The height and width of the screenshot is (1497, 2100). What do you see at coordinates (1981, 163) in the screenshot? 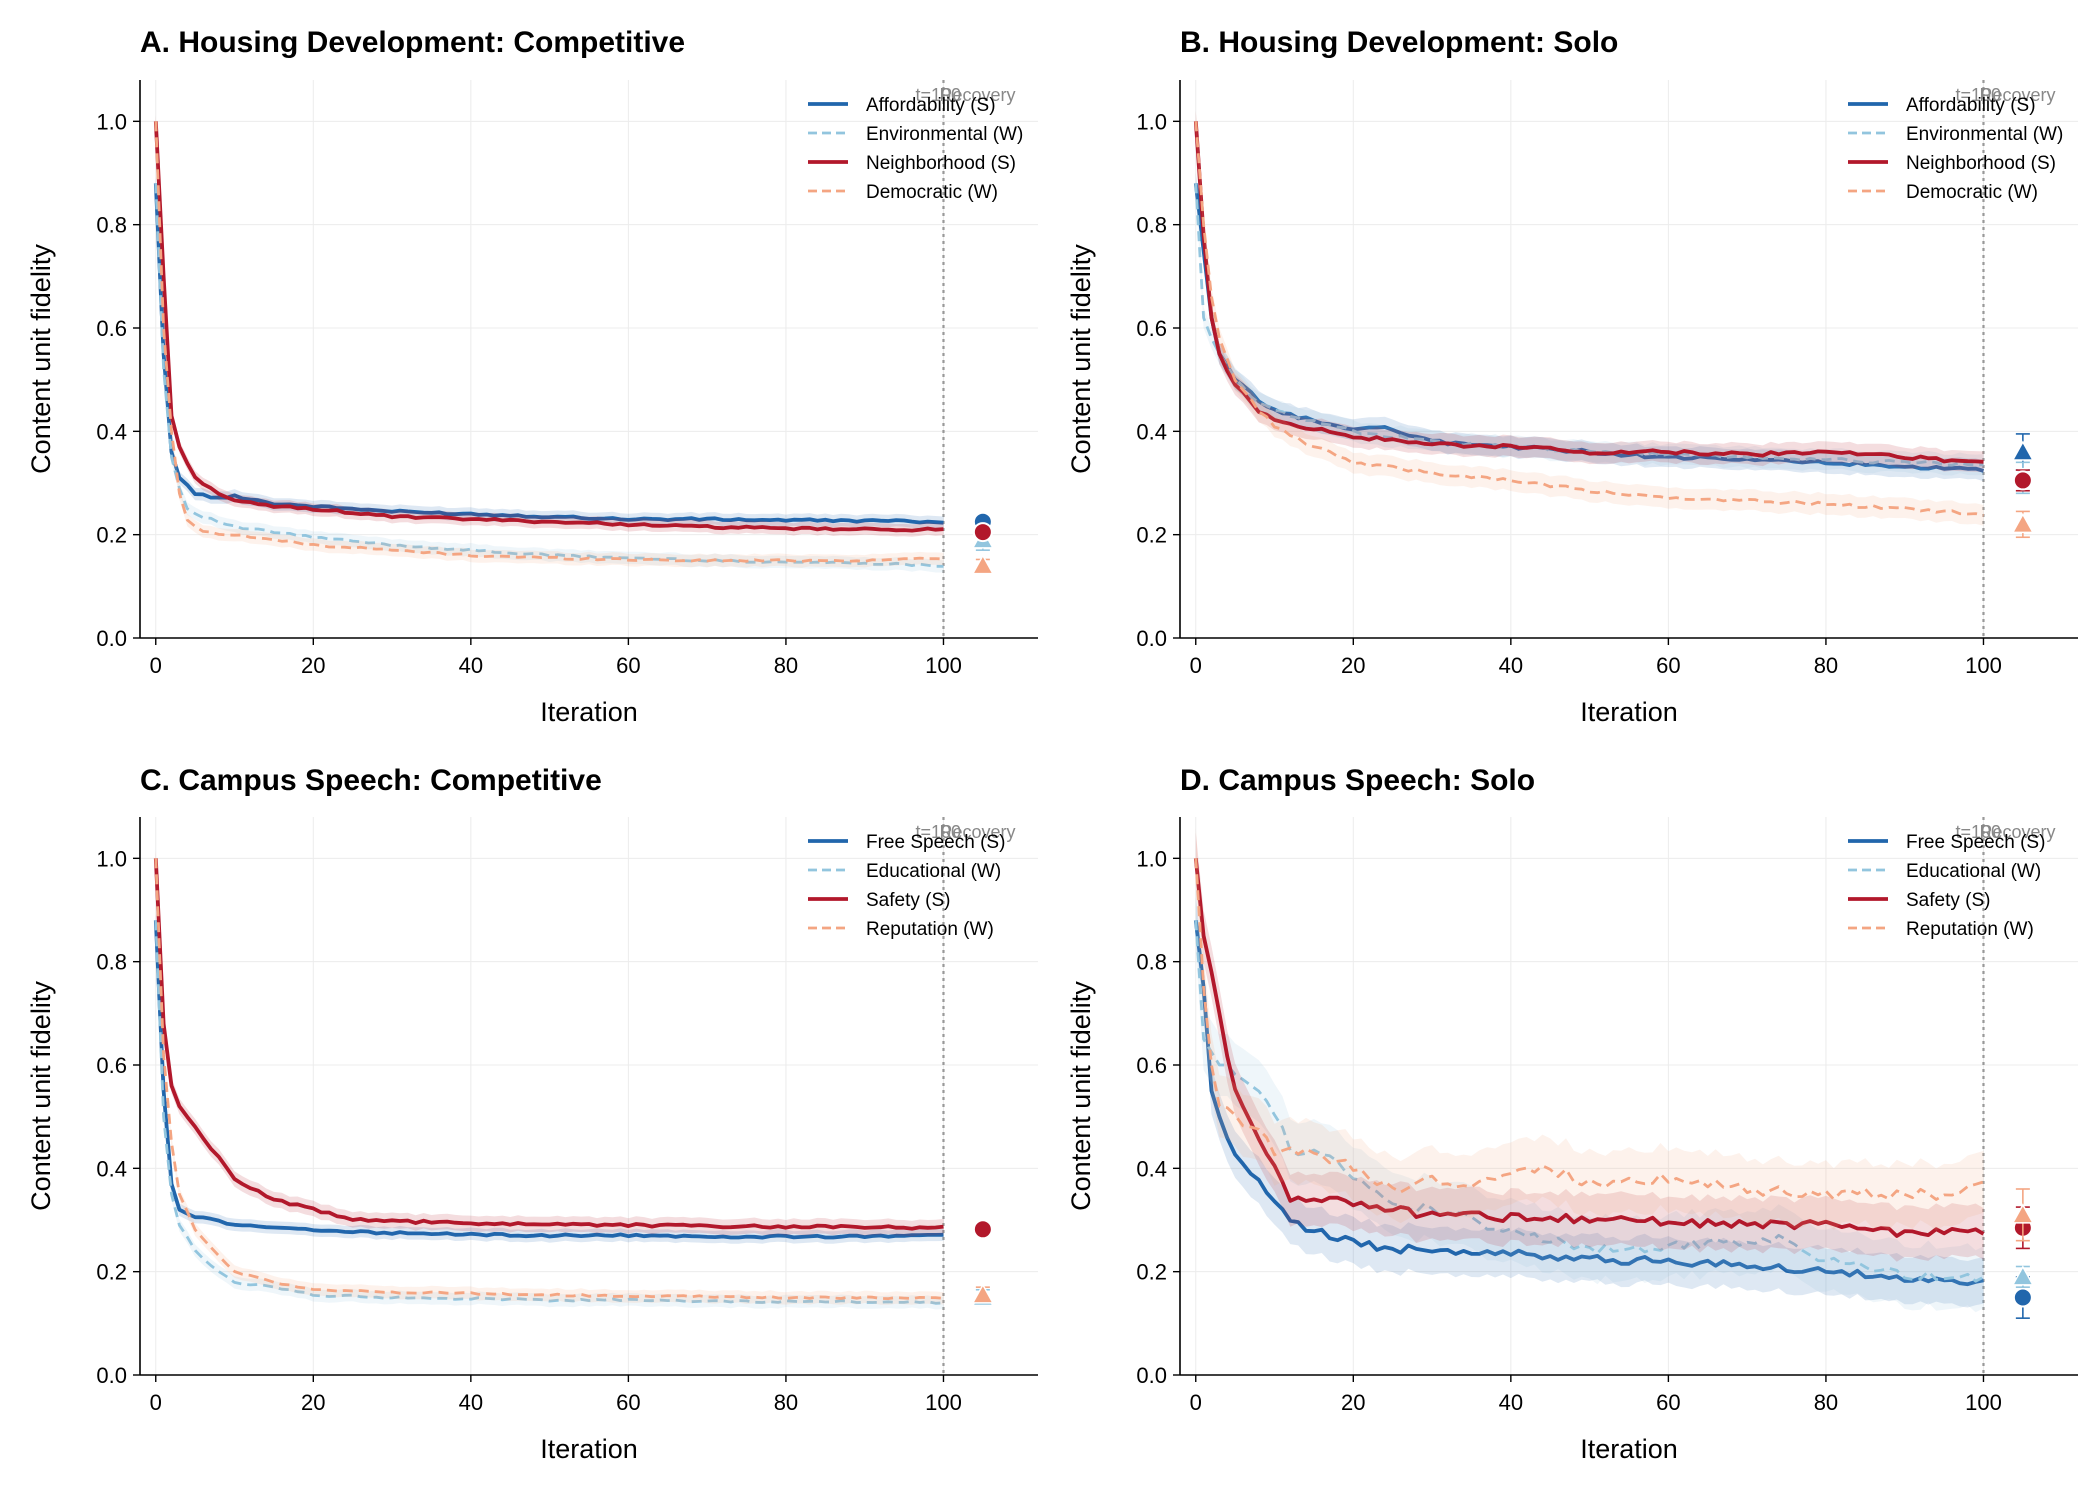
I see `legend-label: Neighborhood (S)` at bounding box center [1981, 163].